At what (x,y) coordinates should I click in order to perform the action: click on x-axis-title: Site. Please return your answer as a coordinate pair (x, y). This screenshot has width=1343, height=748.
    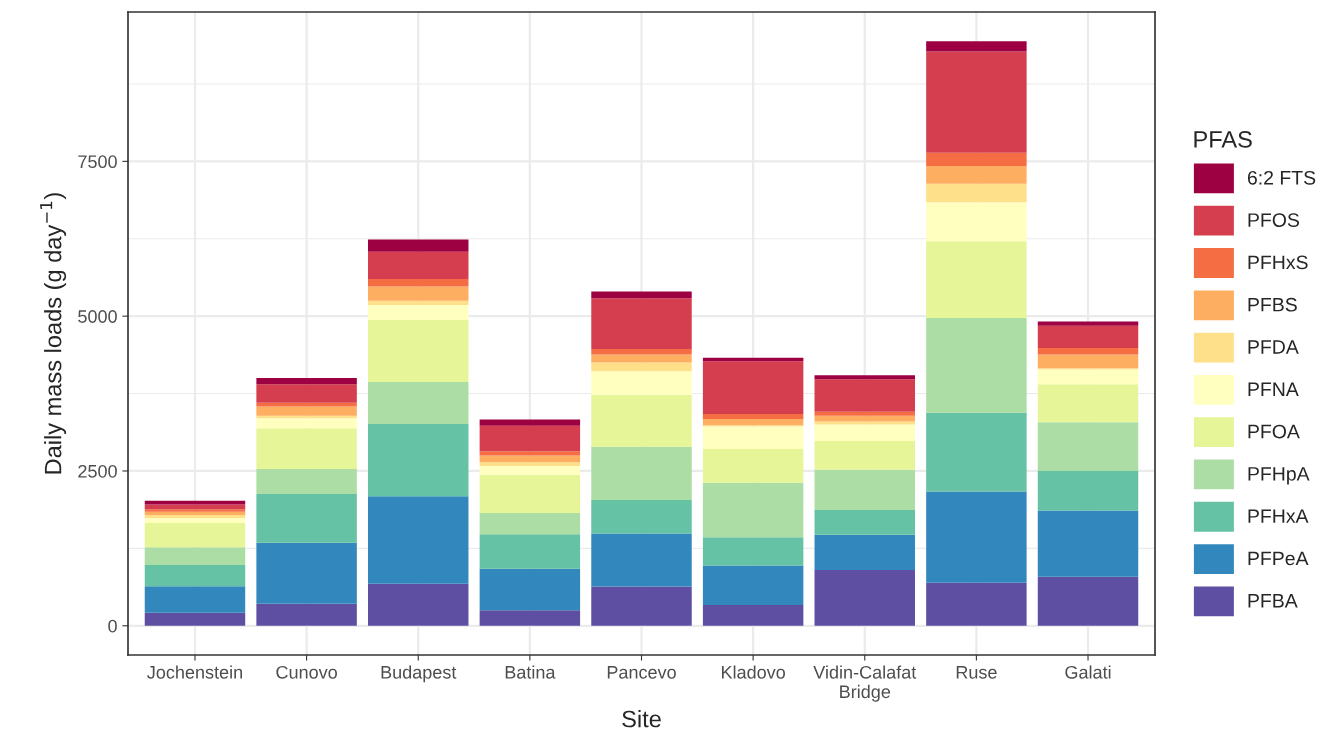
    Looking at the image, I should click on (641, 719).